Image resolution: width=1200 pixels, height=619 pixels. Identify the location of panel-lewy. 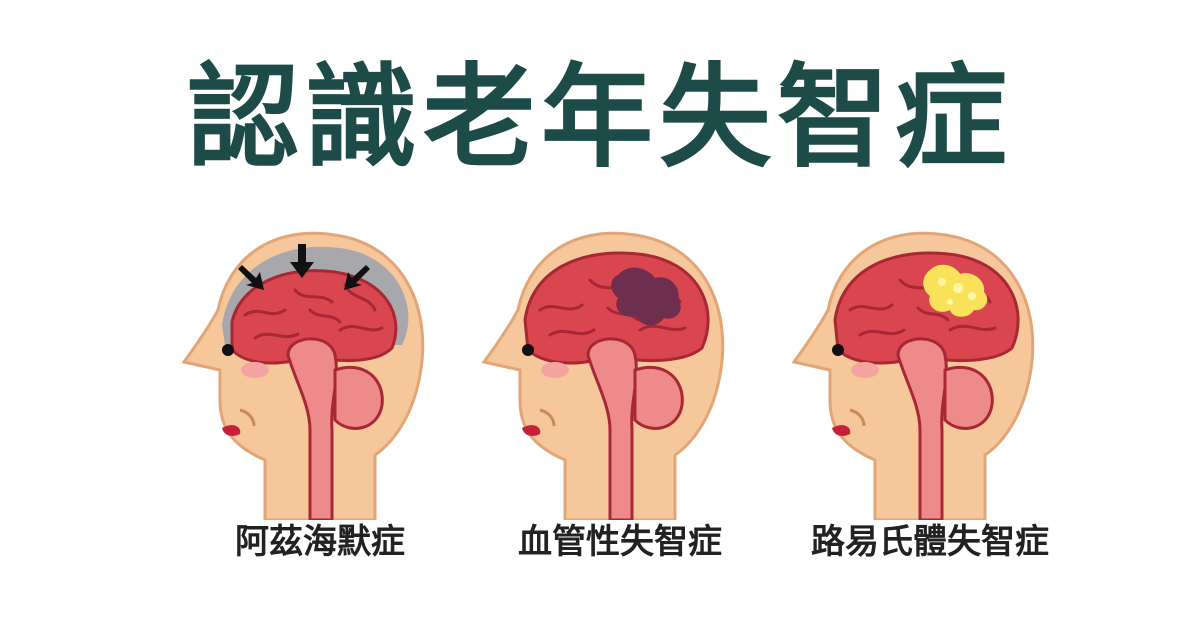
(930, 375).